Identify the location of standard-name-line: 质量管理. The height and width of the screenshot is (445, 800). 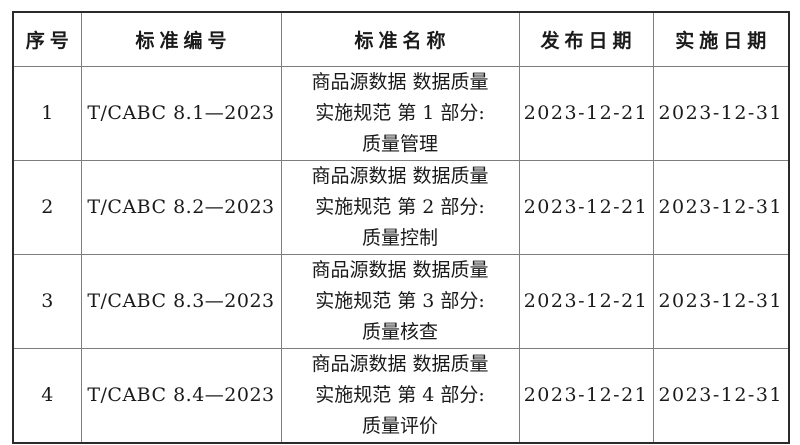
(399, 143).